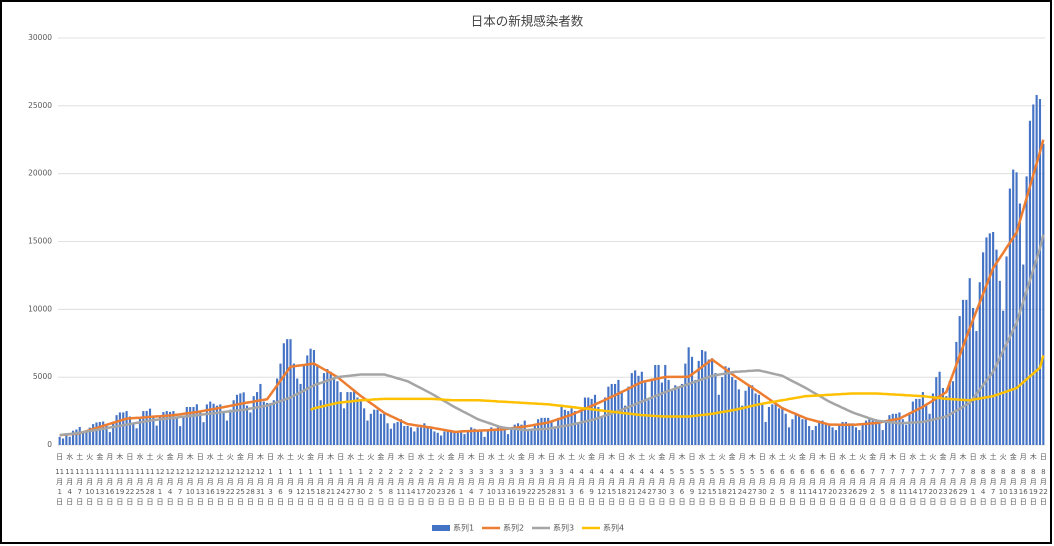 This screenshot has width=1054, height=546. I want to click on y-tick-label: 25000, so click(40, 105).